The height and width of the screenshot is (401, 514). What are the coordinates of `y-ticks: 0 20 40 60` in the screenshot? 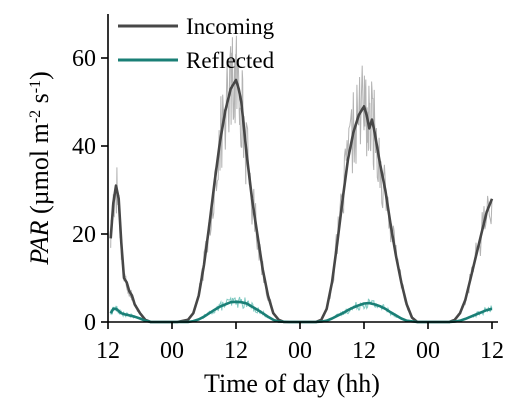 It's located at (90, 191).